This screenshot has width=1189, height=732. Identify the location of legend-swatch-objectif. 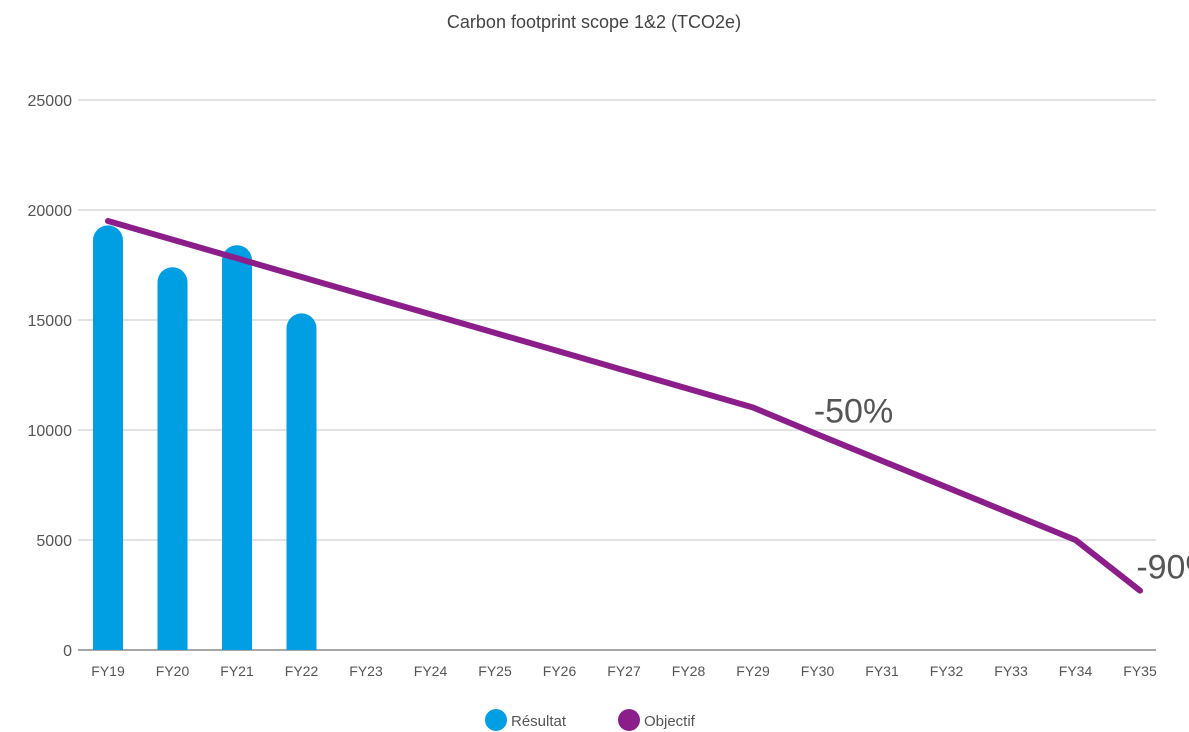
(629, 720).